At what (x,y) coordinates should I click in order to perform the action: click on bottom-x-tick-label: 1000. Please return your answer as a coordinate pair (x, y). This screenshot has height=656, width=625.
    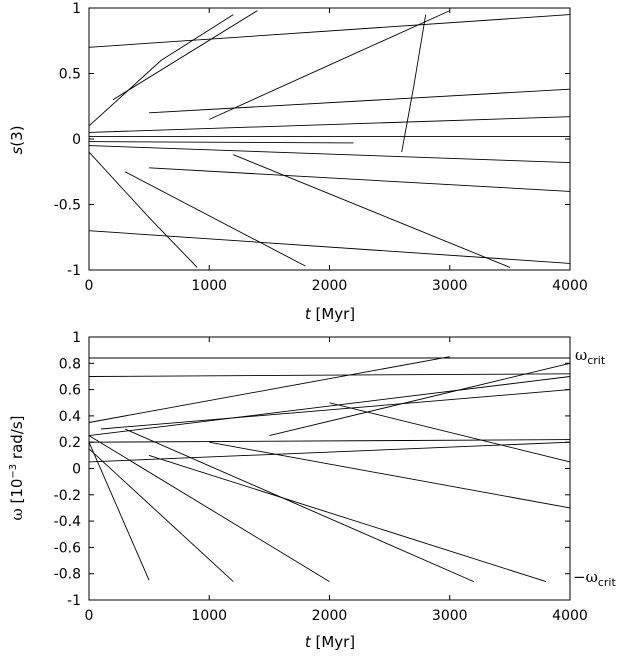
    Looking at the image, I should click on (209, 616).